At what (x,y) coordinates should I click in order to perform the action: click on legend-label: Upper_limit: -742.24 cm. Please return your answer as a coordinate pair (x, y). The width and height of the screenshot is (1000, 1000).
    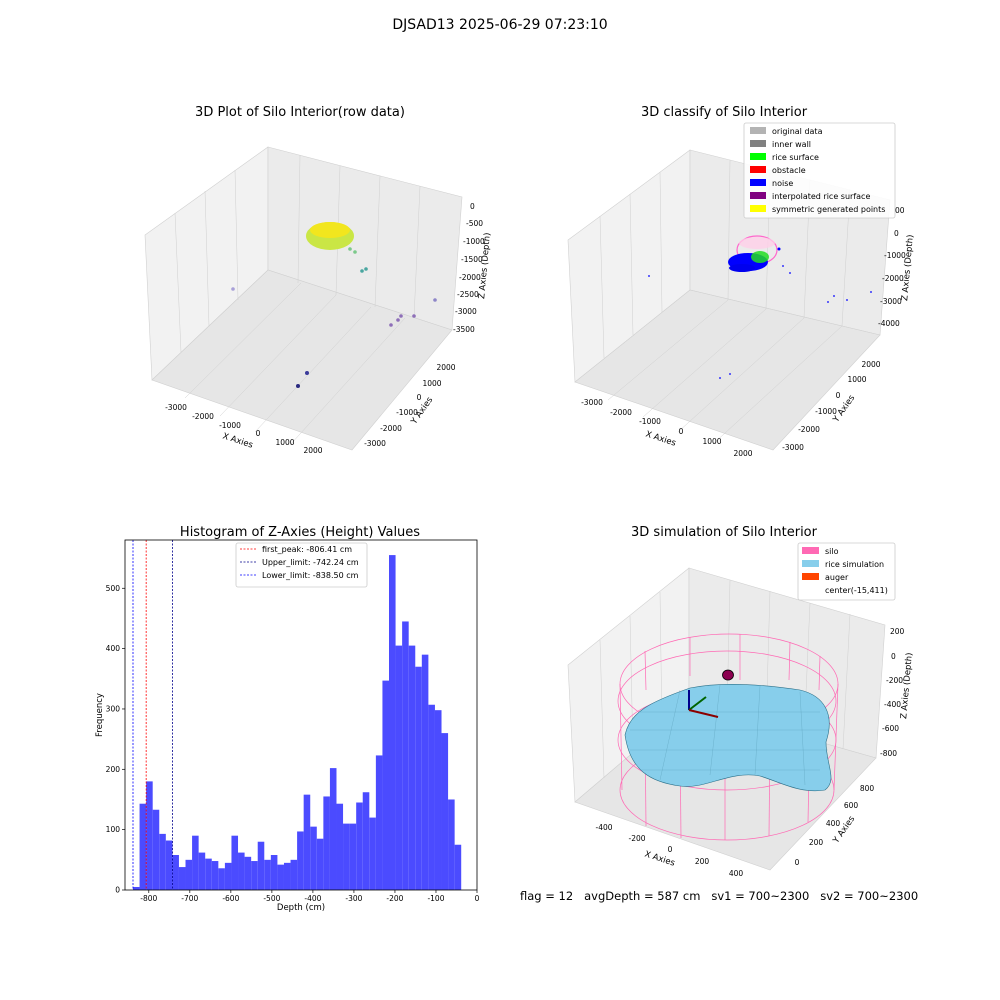
    Looking at the image, I should click on (310, 562).